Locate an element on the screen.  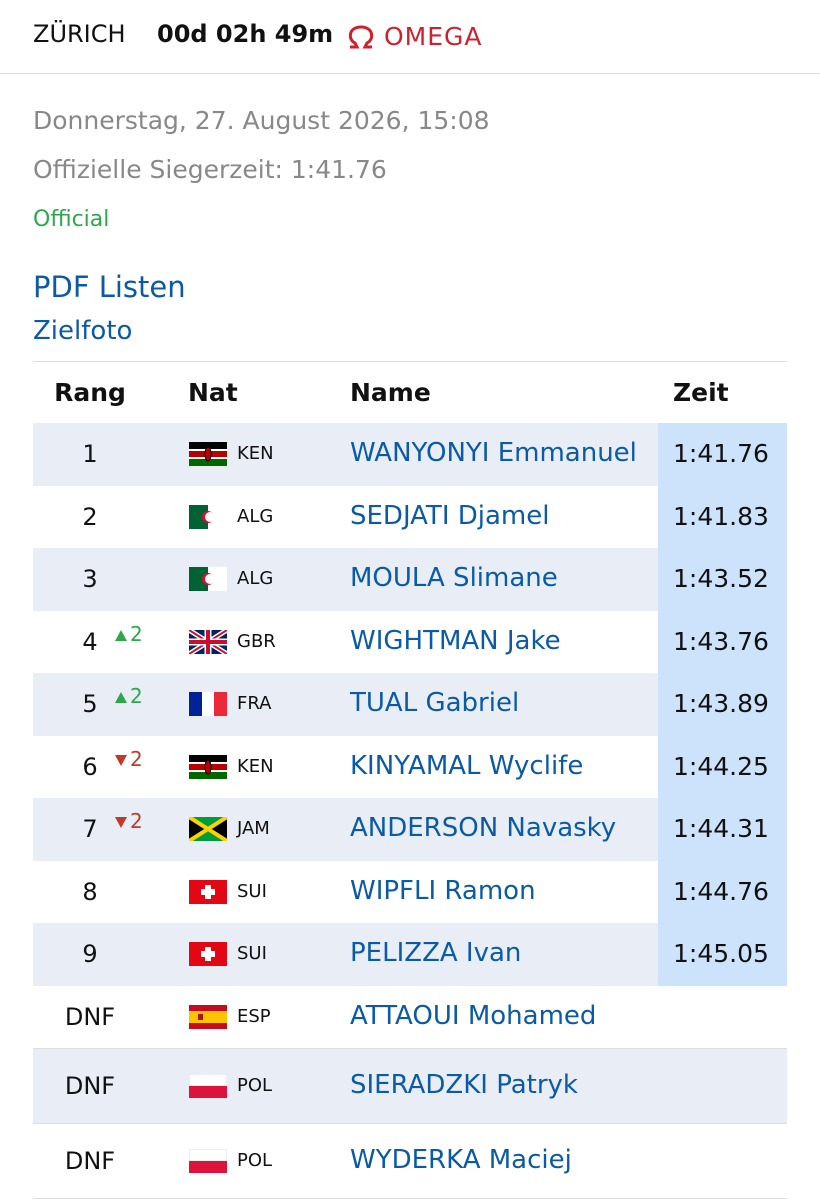
time: 1:45.05 is located at coordinates (721, 954).